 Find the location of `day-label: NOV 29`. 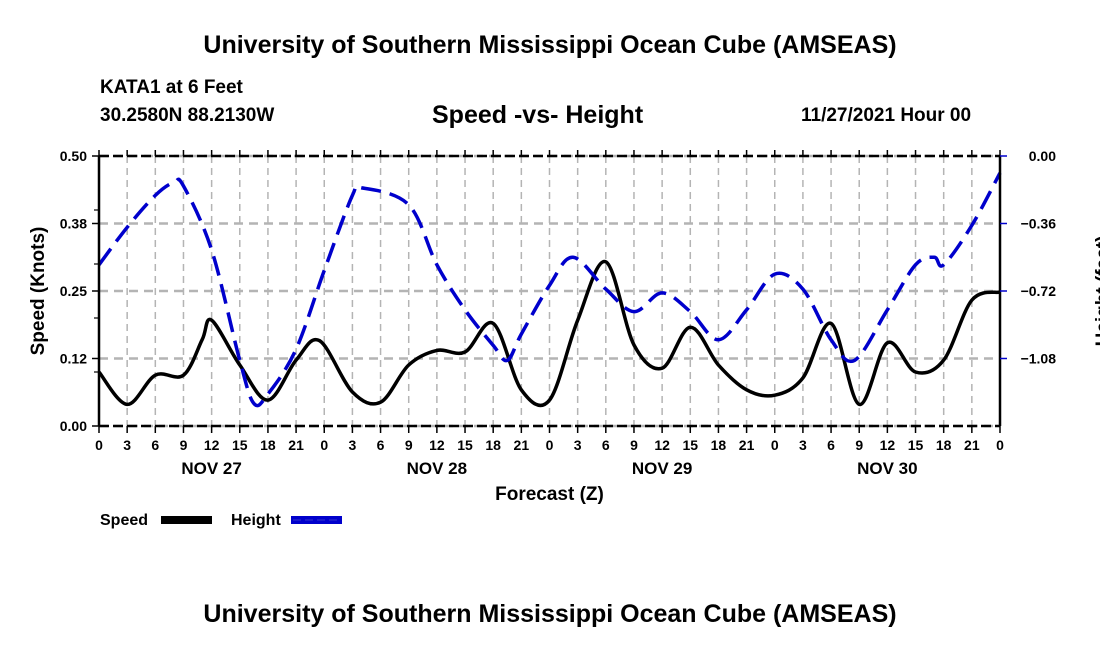

day-label: NOV 29 is located at coordinates (662, 468).